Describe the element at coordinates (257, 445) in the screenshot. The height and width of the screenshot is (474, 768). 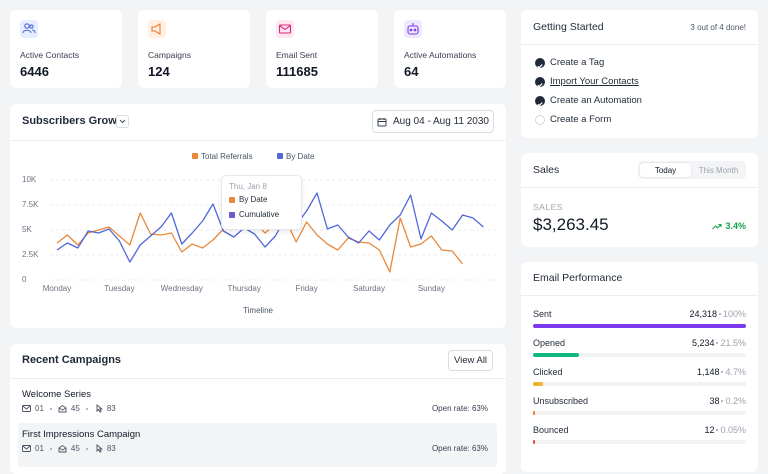
I see `row-highlight` at that location.